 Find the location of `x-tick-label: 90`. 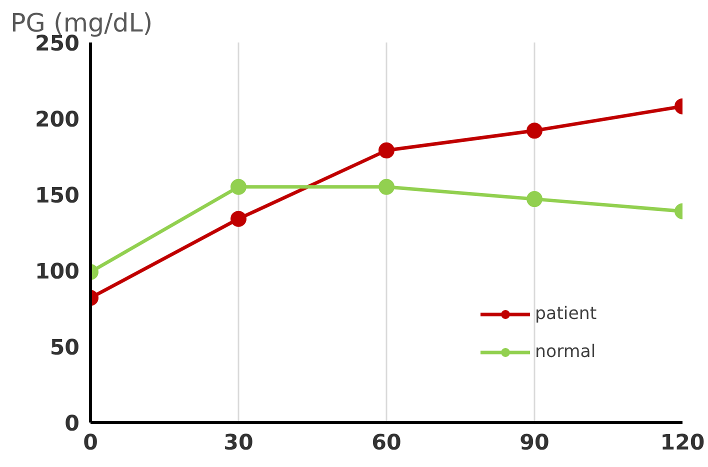

x-tick-label: 90 is located at coordinates (535, 443).